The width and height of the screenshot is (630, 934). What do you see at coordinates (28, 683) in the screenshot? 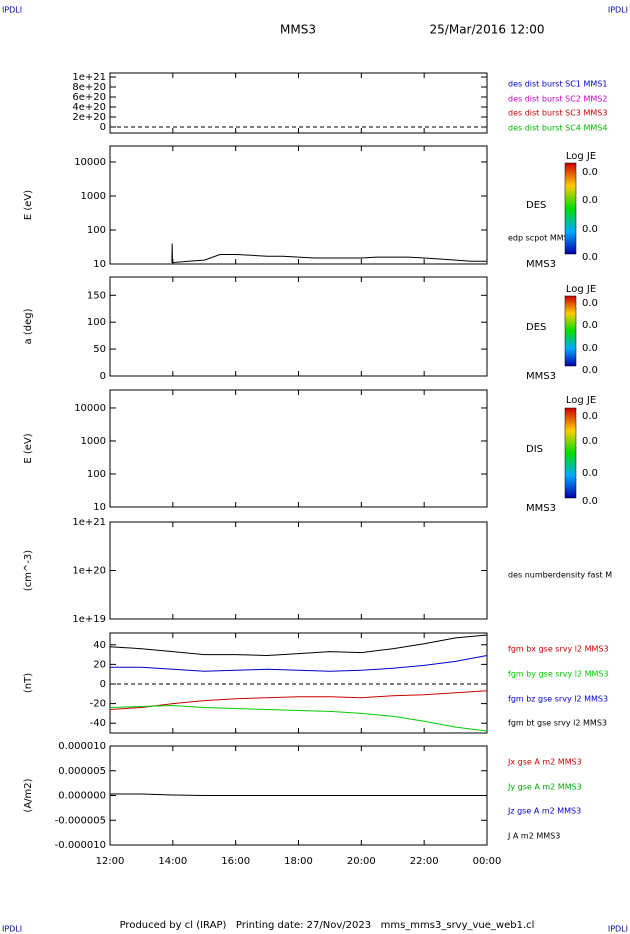
I see `y-axis-label: (nT)` at bounding box center [28, 683].